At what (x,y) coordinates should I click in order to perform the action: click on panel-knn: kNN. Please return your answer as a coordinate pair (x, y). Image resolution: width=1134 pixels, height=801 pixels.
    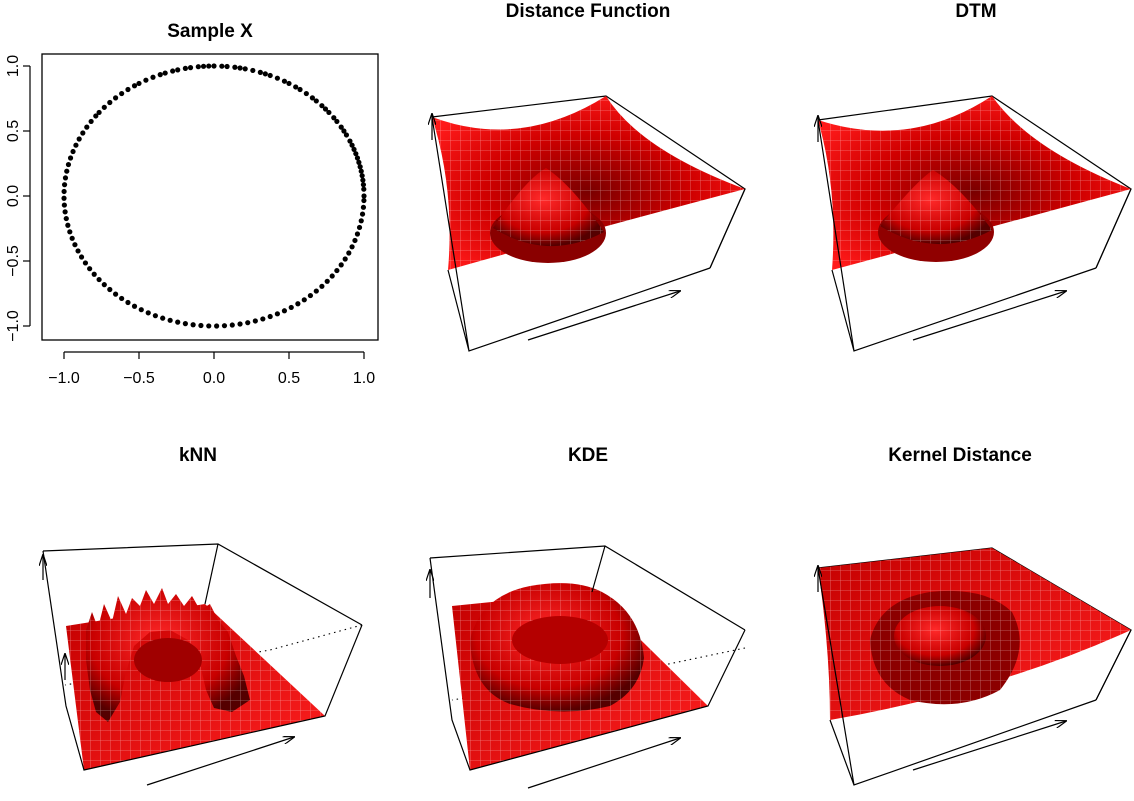
    Looking at the image, I should click on (202, 615).